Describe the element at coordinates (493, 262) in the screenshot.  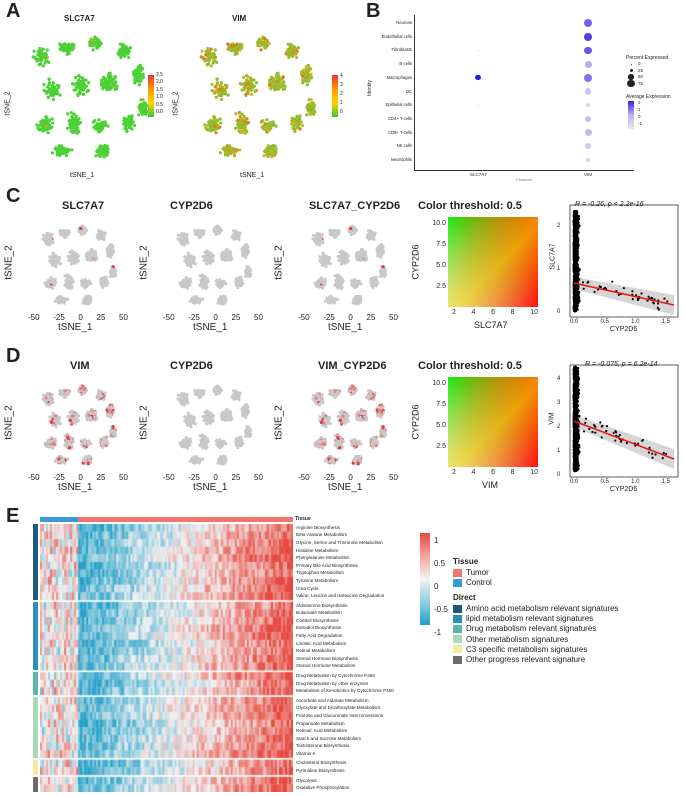
I see `panel-c-threshold-grid` at that location.